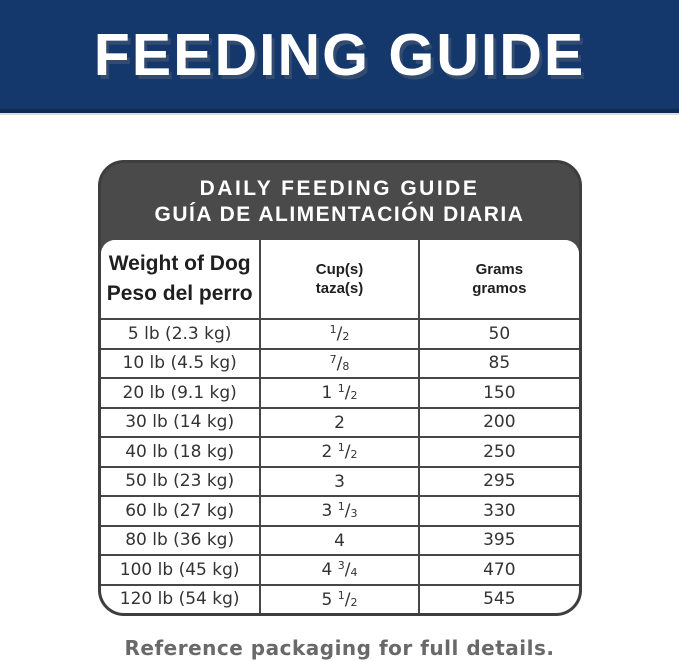  I want to click on grams-cell: 545, so click(498, 598).